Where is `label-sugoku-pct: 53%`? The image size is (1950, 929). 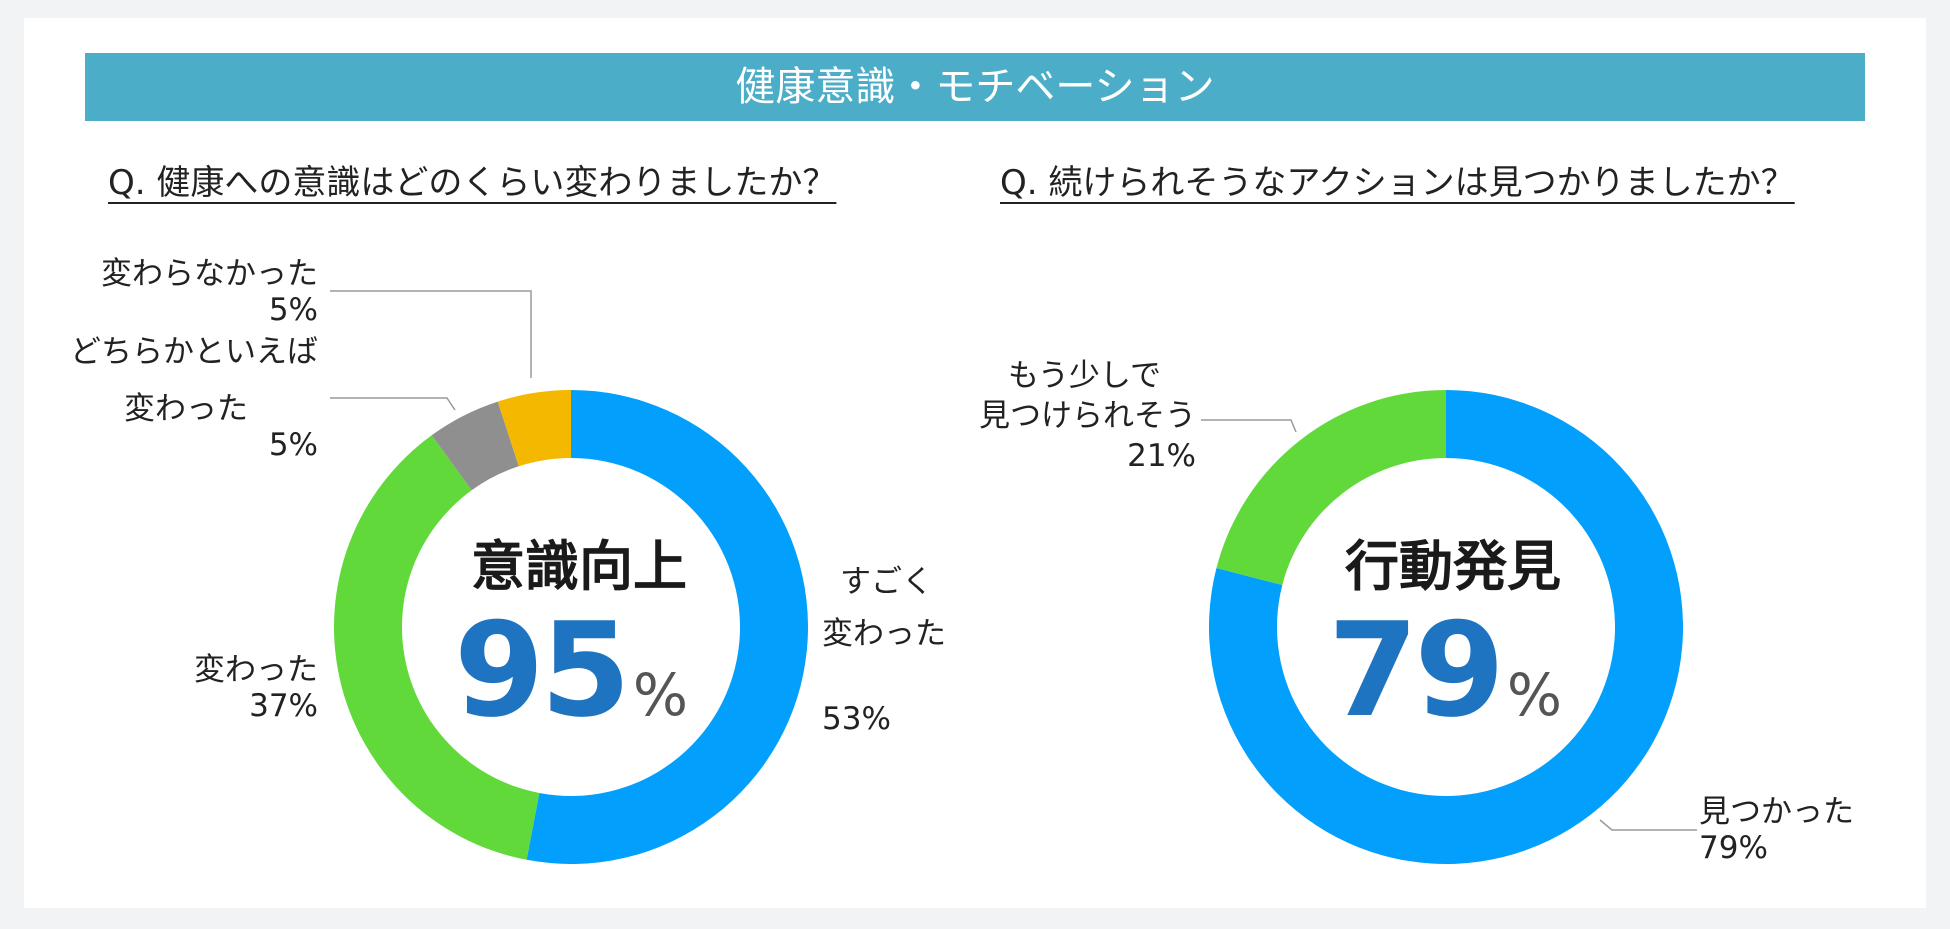
label-sugoku-pct: 53% is located at coordinates (856, 719).